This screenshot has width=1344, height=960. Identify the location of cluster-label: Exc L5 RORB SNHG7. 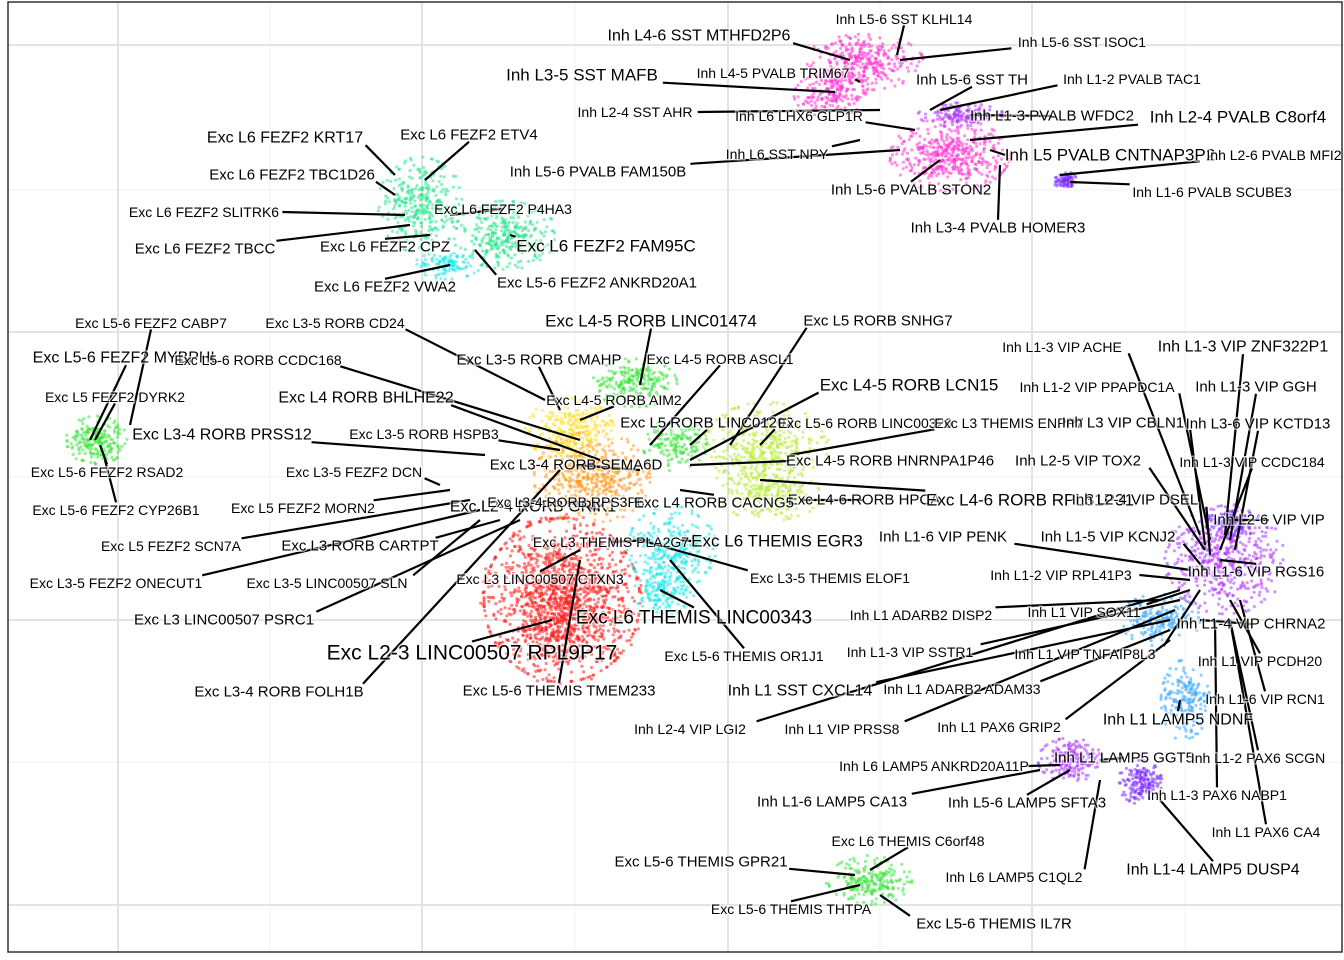
(877, 321).